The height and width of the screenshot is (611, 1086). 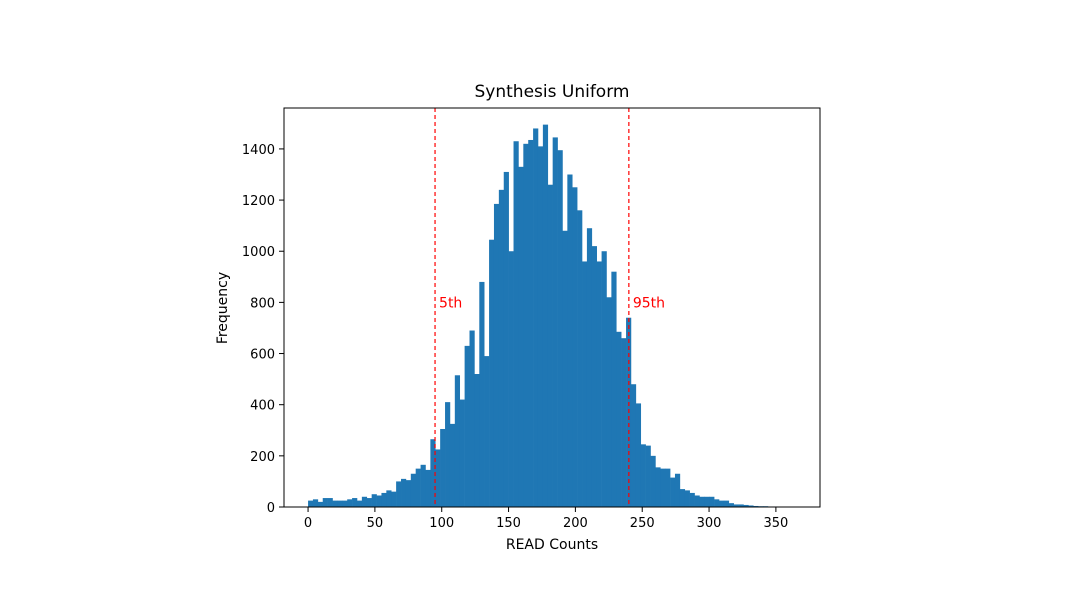 I want to click on y-tick-label: 400, so click(x=262, y=406).